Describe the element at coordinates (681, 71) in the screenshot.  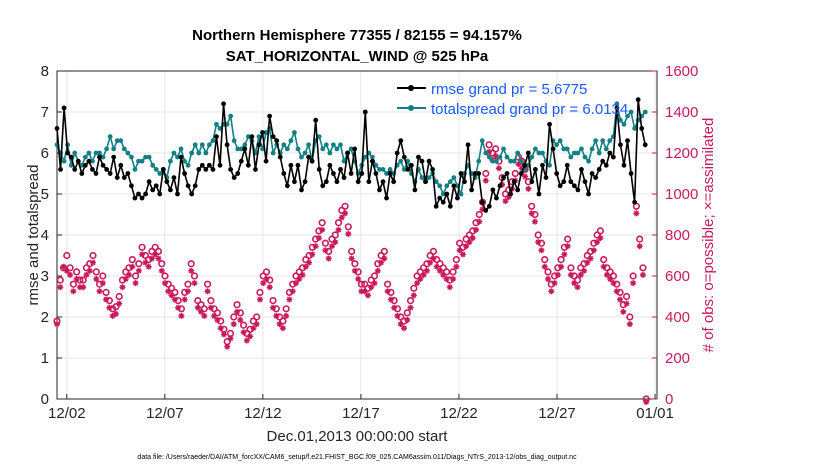
I see `y-tick-label-right: 1600` at that location.